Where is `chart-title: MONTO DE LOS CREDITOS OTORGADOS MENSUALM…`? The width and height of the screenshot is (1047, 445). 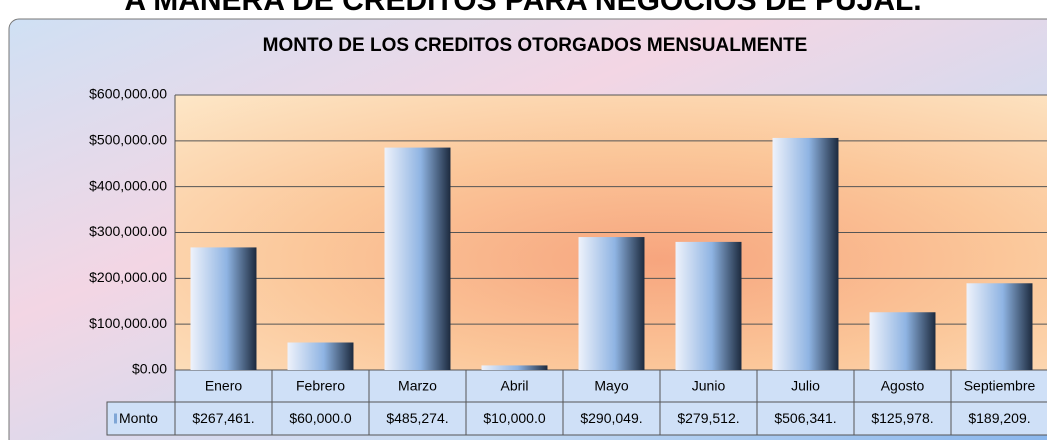 chart-title: MONTO DE LOS CREDITOS OTORGADOS MENSUALM… is located at coordinates (535, 45).